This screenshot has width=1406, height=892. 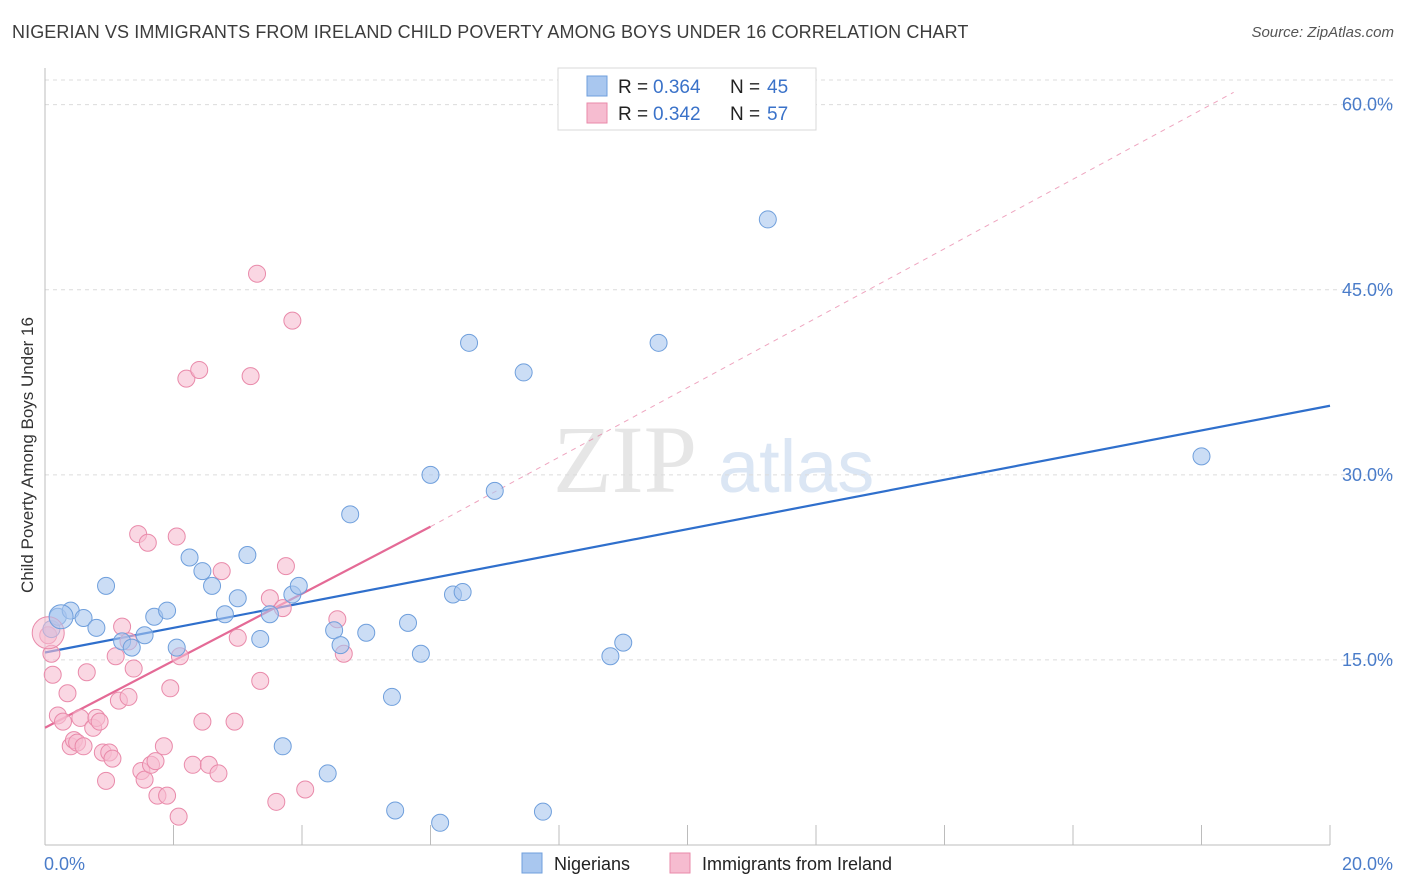 I want to click on legend-n-value-1: 45, so click(x=777, y=87).